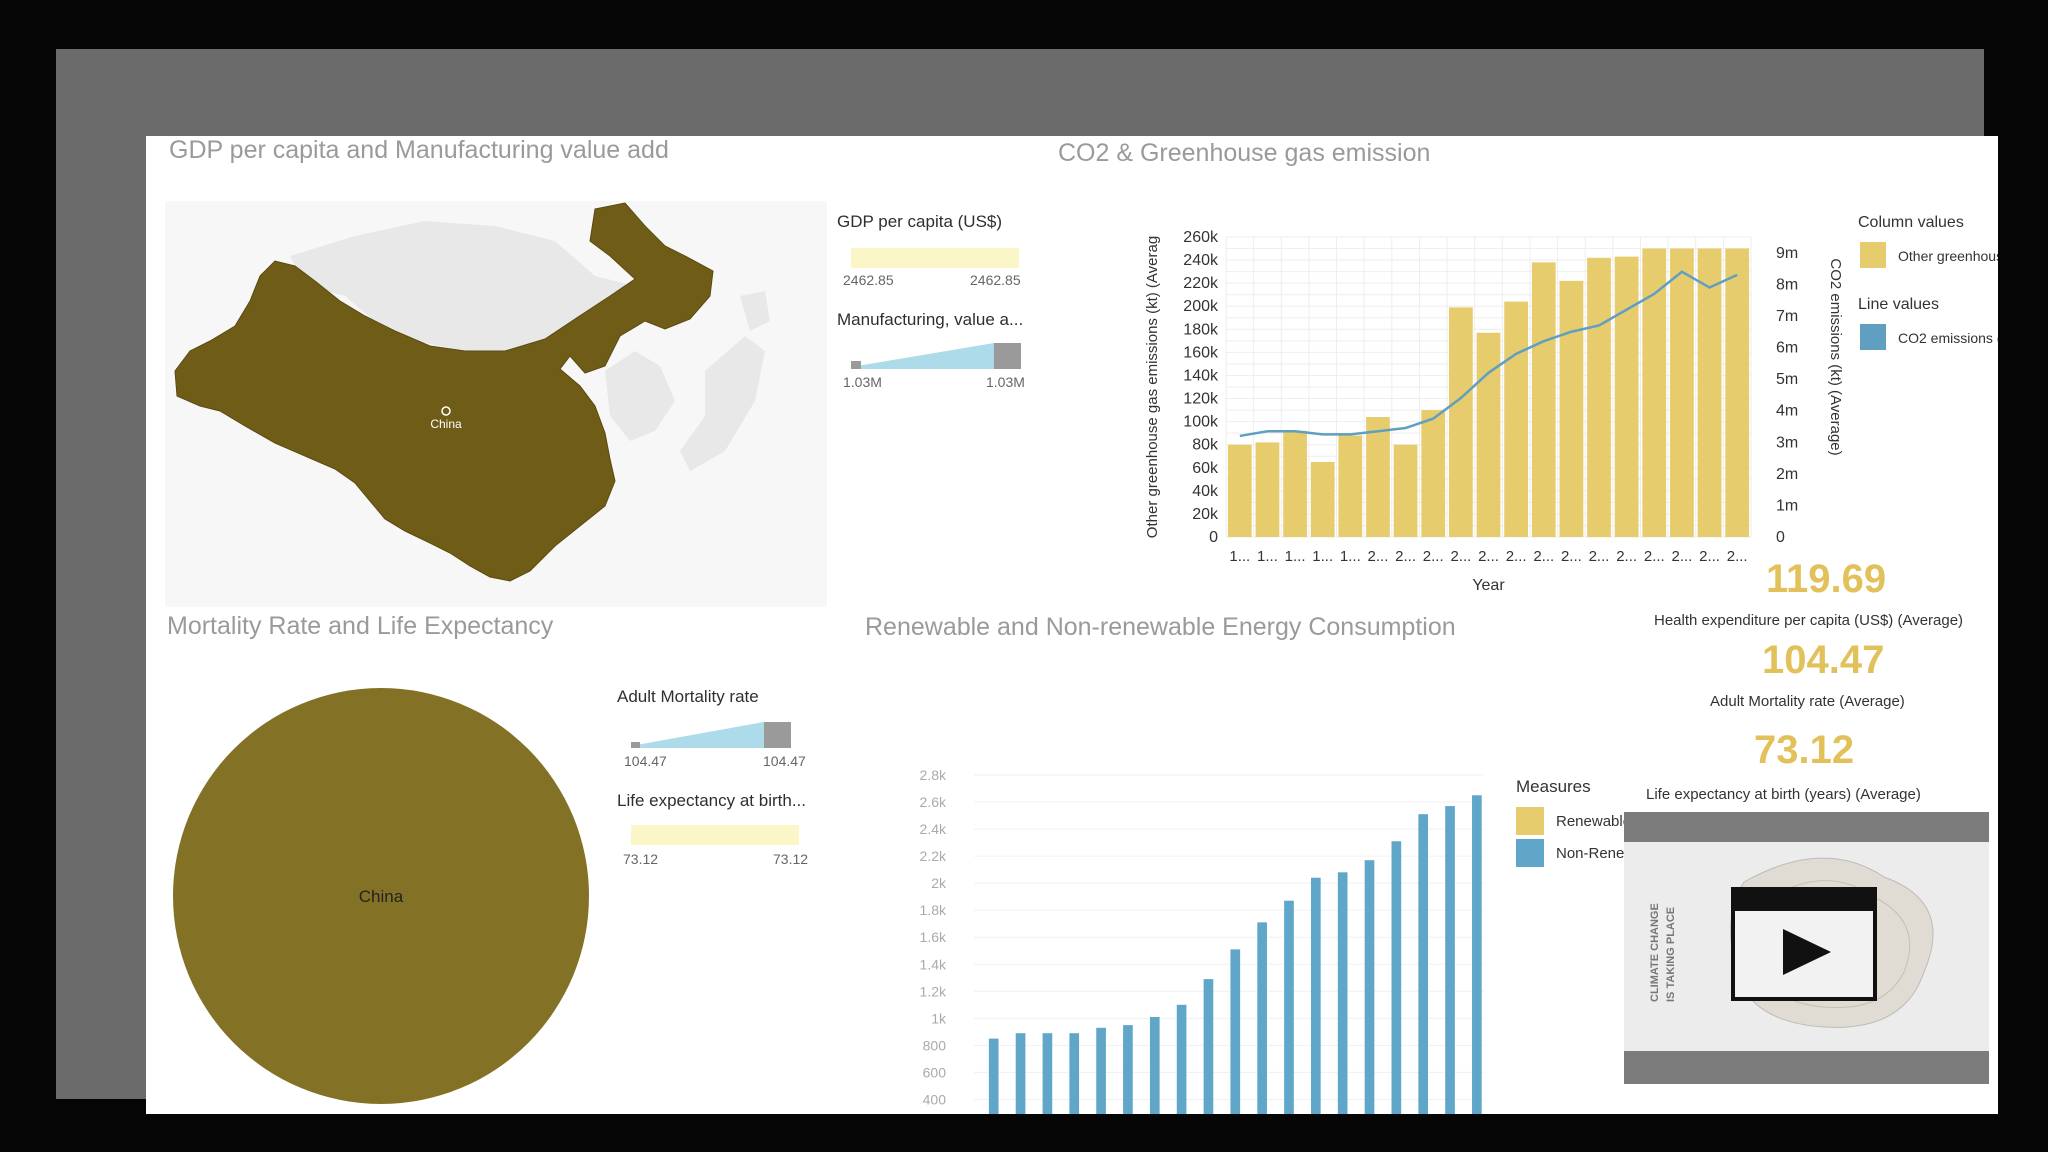 This screenshot has width=2048, height=1152. I want to click on co2-legend-column-title: Column values, so click(1911, 222).